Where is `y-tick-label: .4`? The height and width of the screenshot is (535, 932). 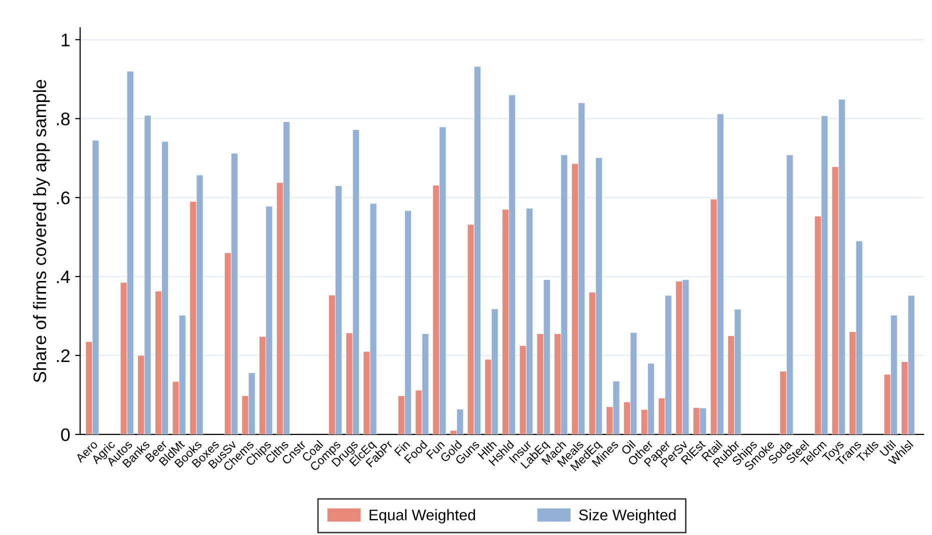
y-tick-label: .4 is located at coordinates (63, 277).